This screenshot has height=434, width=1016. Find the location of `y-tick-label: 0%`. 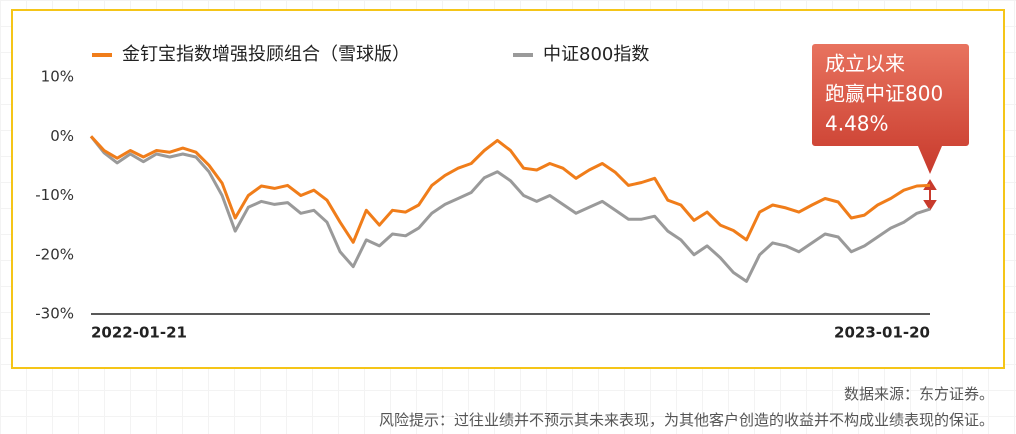

y-tick-label: 0% is located at coordinates (62, 136).